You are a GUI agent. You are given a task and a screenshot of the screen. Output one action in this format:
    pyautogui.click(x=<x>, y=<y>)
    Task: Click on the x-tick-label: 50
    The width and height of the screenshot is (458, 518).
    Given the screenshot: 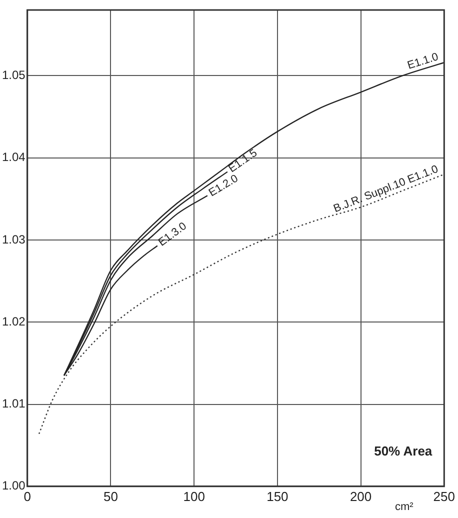 What is the action you would take?
    pyautogui.click(x=110, y=496)
    